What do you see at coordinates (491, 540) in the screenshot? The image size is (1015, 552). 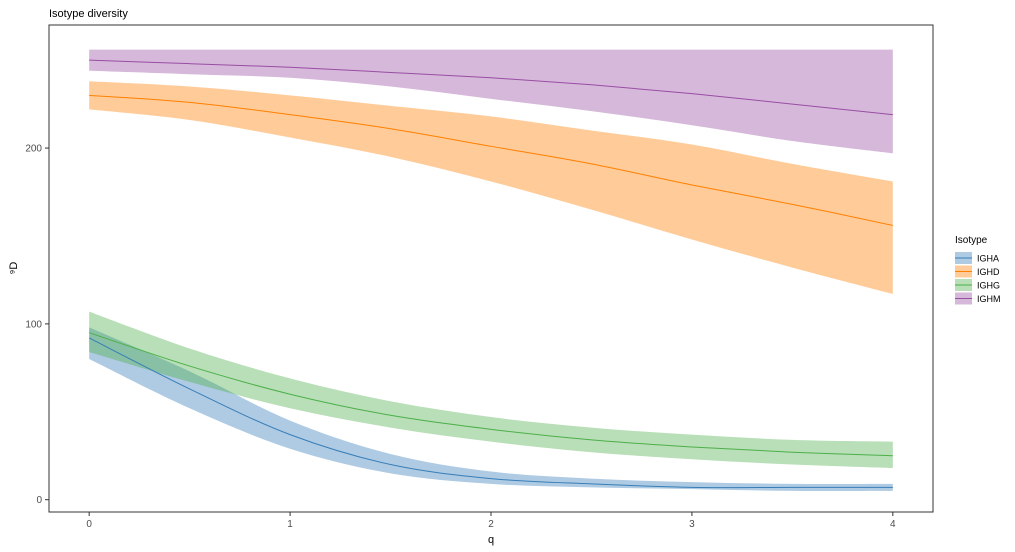 I see `x-axis-title: q` at bounding box center [491, 540].